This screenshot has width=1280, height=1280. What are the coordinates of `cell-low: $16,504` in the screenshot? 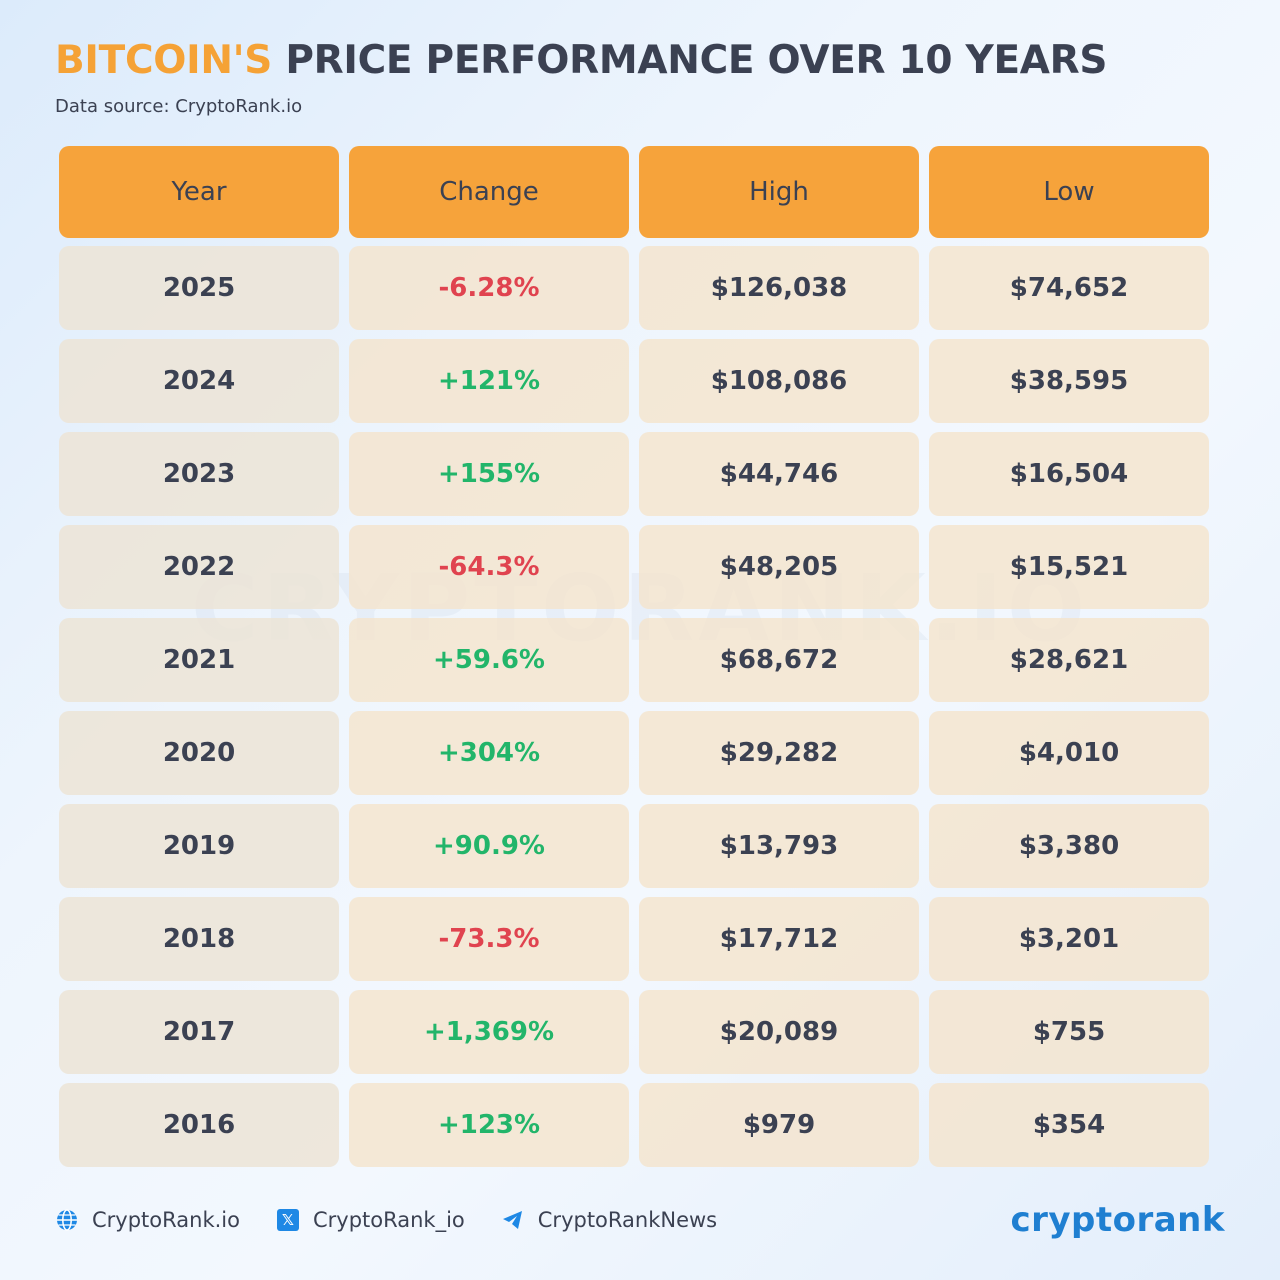 It's located at (1069, 474).